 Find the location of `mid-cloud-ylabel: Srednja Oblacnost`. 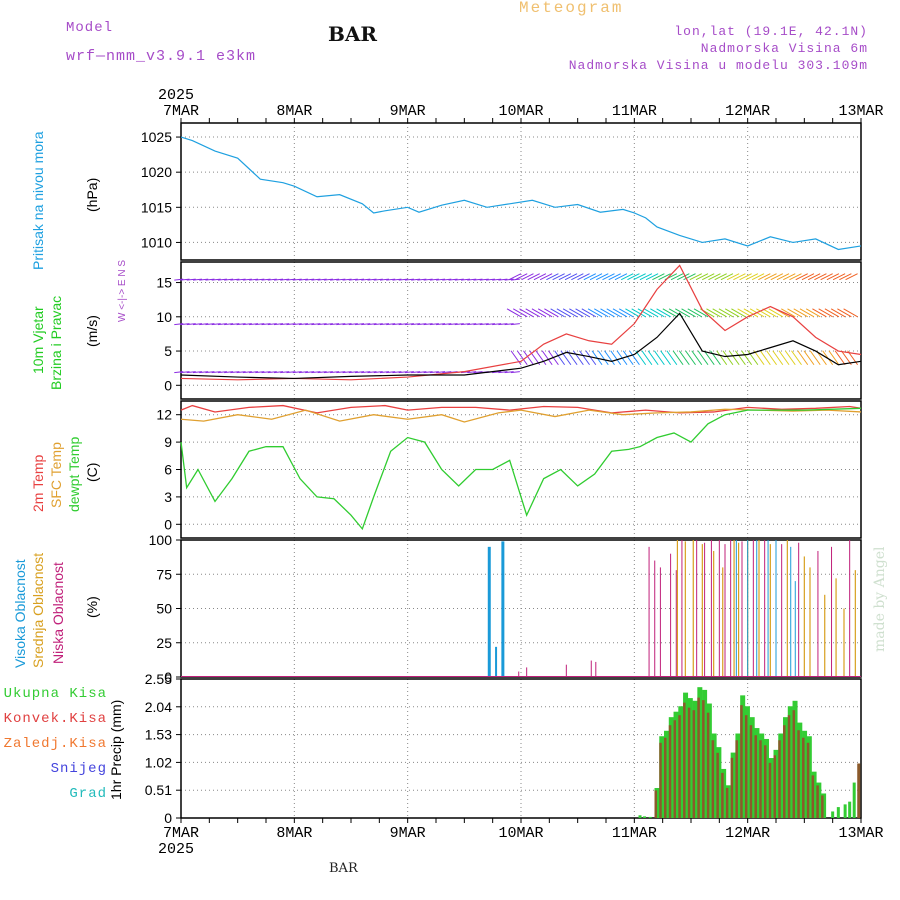

mid-cloud-ylabel: Srednja Oblacnost is located at coordinates (38, 610).